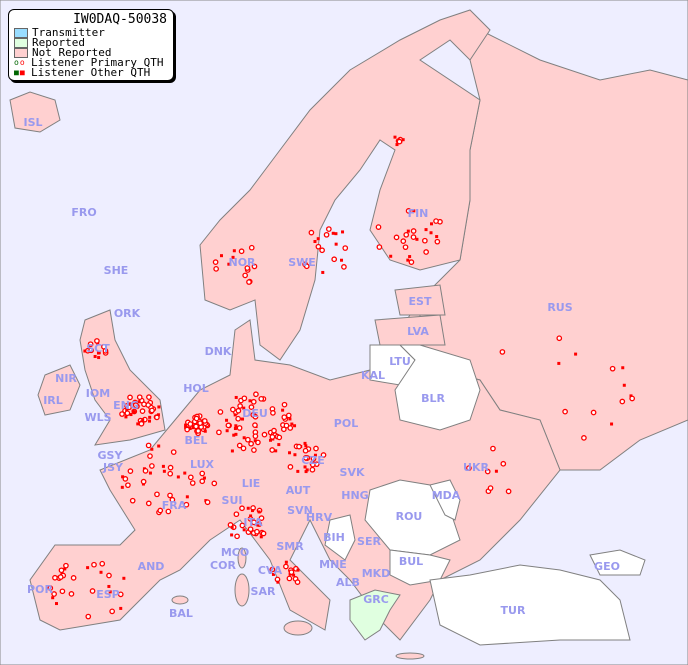  I want to click on legend-other-qth: ■■ Listener Other QTH, so click(91, 72).